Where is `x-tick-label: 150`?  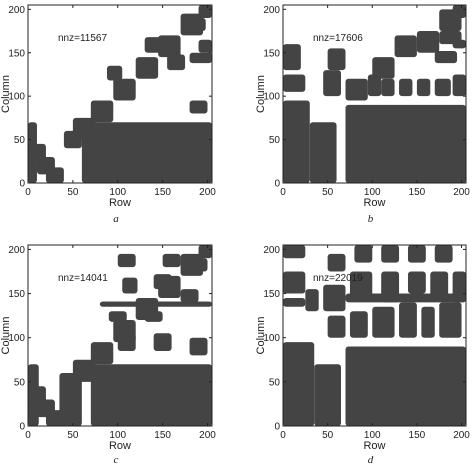 x-tick-label: 150 is located at coordinates (417, 435).